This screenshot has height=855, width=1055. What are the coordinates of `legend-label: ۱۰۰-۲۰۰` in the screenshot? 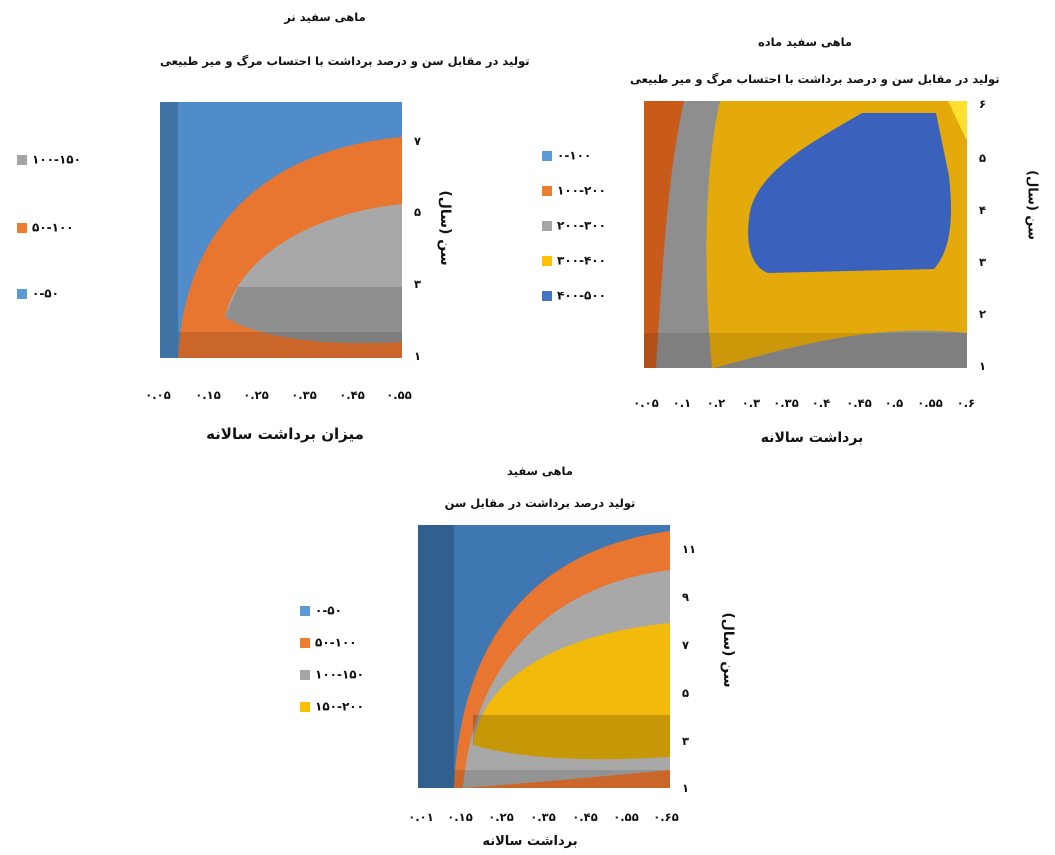 It's located at (581, 190).